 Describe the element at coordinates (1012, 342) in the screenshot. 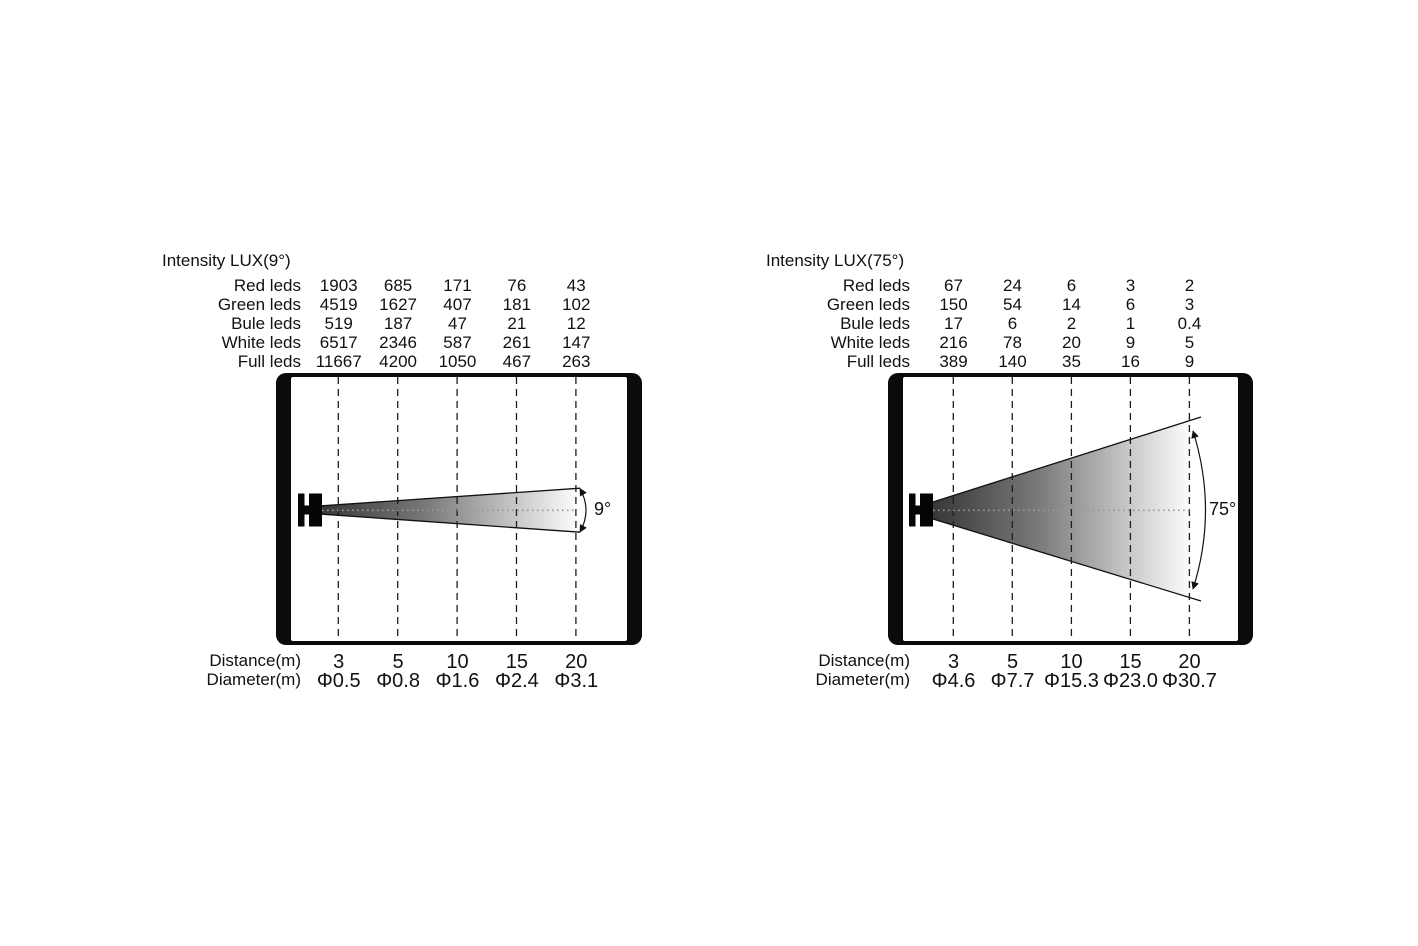

I see `table-cell: 78` at that location.